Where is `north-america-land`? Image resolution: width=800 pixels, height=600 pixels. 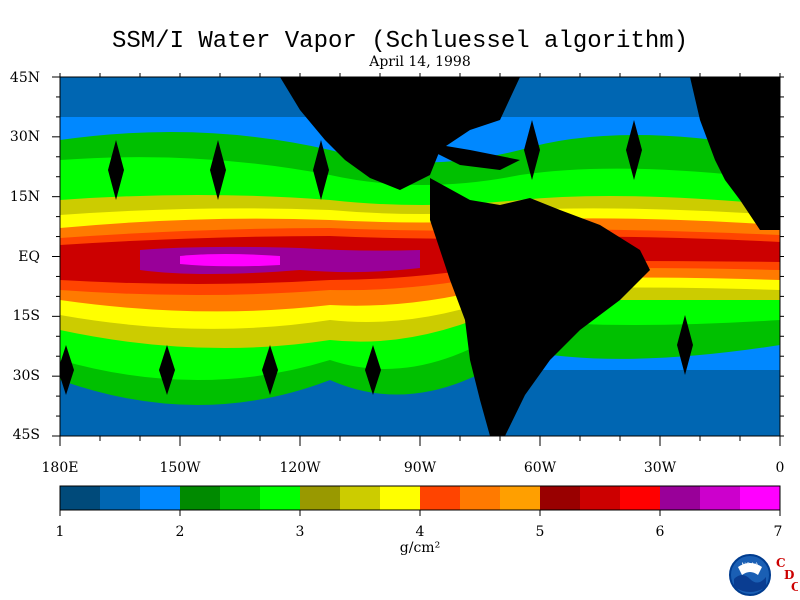 north-america-land is located at coordinates (400, 133).